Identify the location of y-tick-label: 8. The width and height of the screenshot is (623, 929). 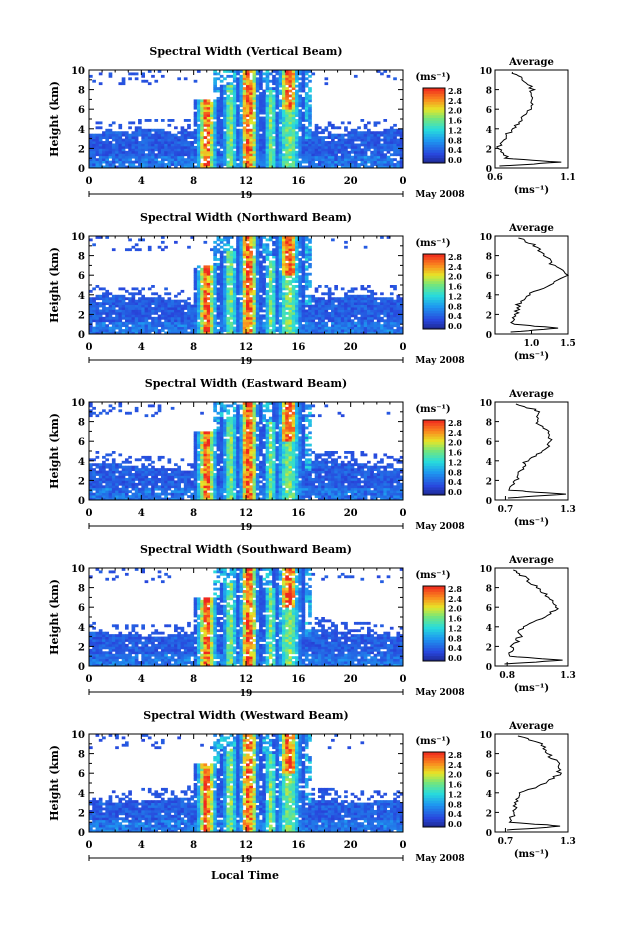
(81, 257).